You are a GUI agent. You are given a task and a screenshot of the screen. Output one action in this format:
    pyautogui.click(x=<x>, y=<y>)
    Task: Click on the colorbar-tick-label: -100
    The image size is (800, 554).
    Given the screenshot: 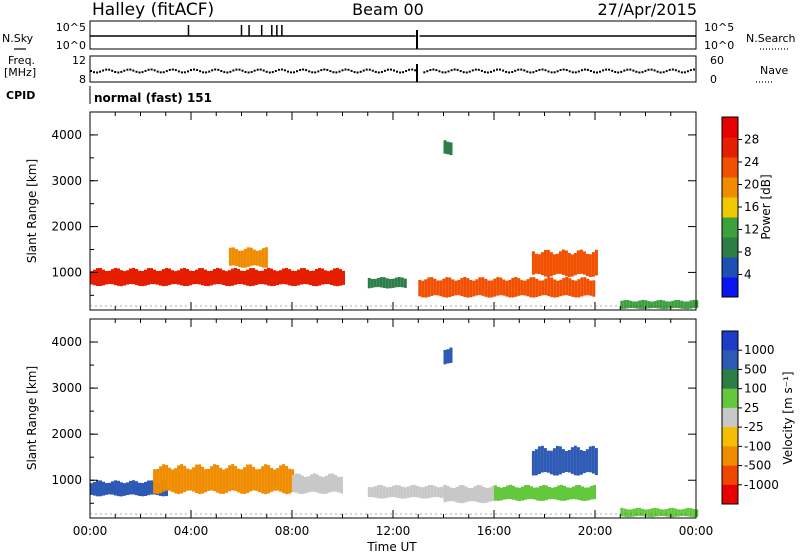 What is the action you would take?
    pyautogui.click(x=757, y=446)
    